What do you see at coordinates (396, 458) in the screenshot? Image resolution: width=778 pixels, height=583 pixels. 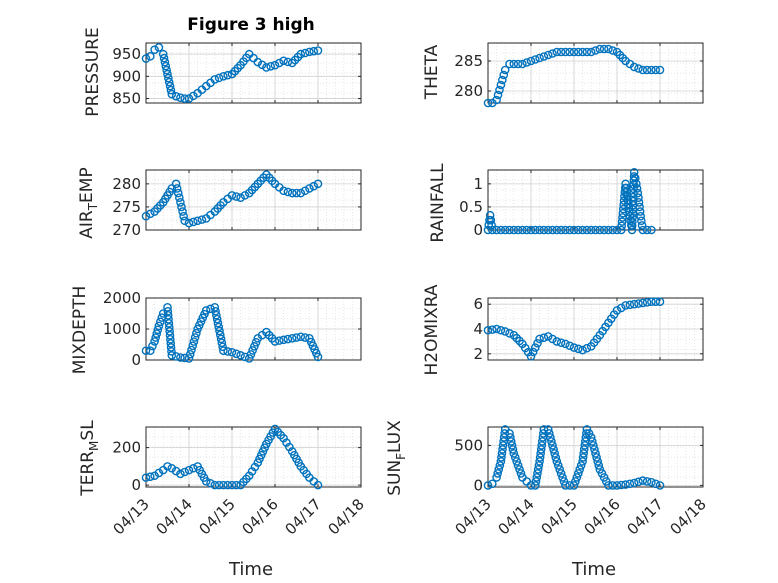 I see `ylabel-sun-flux: SUNFLUX` at bounding box center [396, 458].